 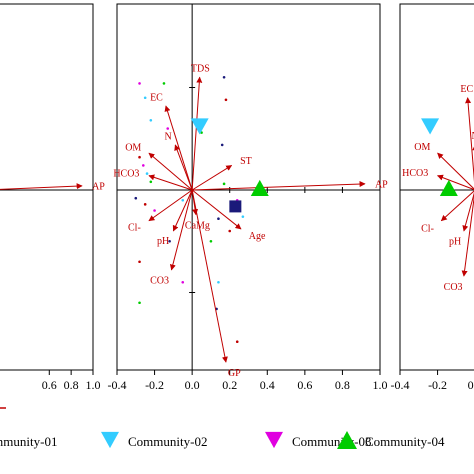 I want to click on x-tick-label: 0.4, so click(x=267, y=385).